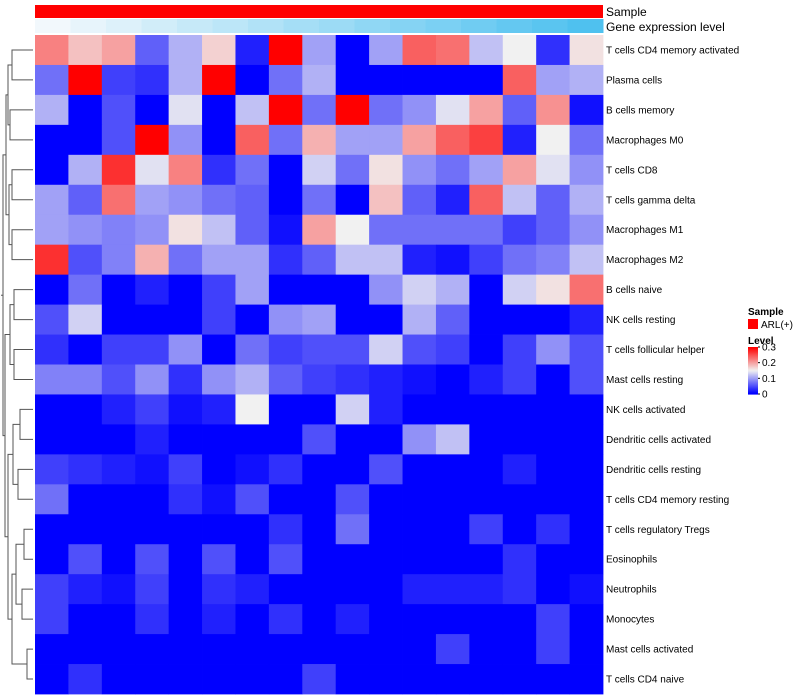 This screenshot has width=800, height=700. I want to click on row-label: Mast cells activated, so click(649, 650).